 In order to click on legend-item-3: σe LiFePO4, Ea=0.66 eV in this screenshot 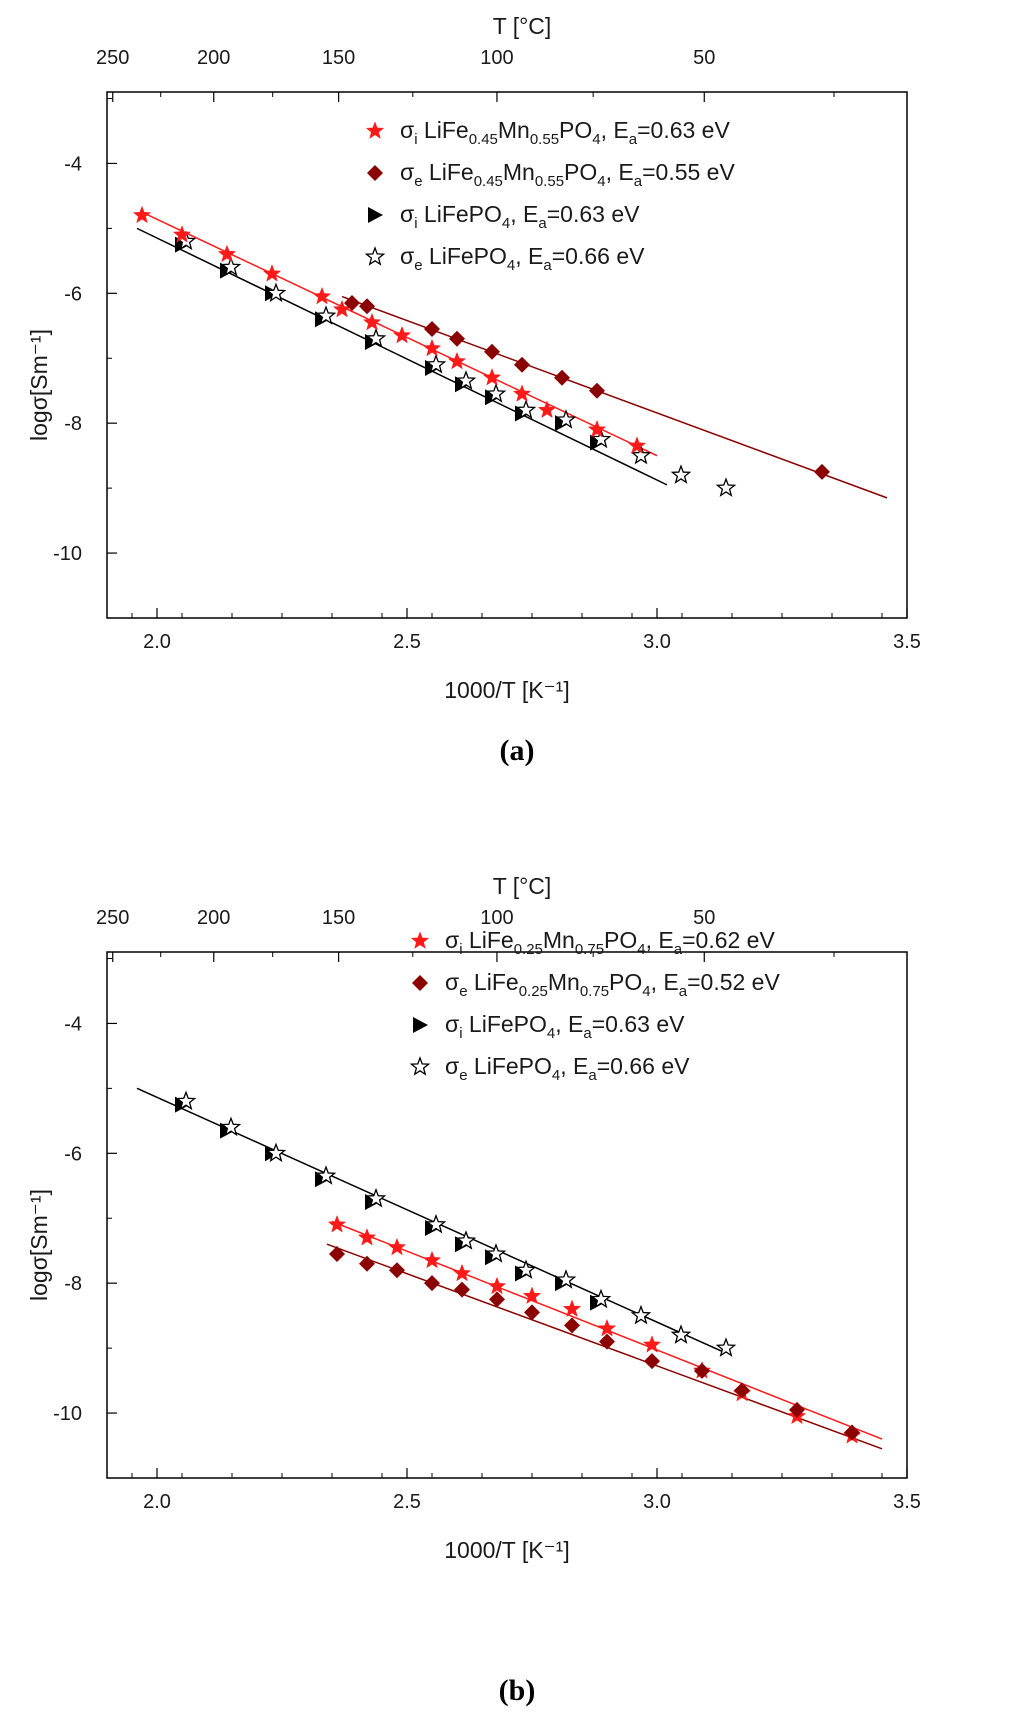, I will do `click(504, 258)`.